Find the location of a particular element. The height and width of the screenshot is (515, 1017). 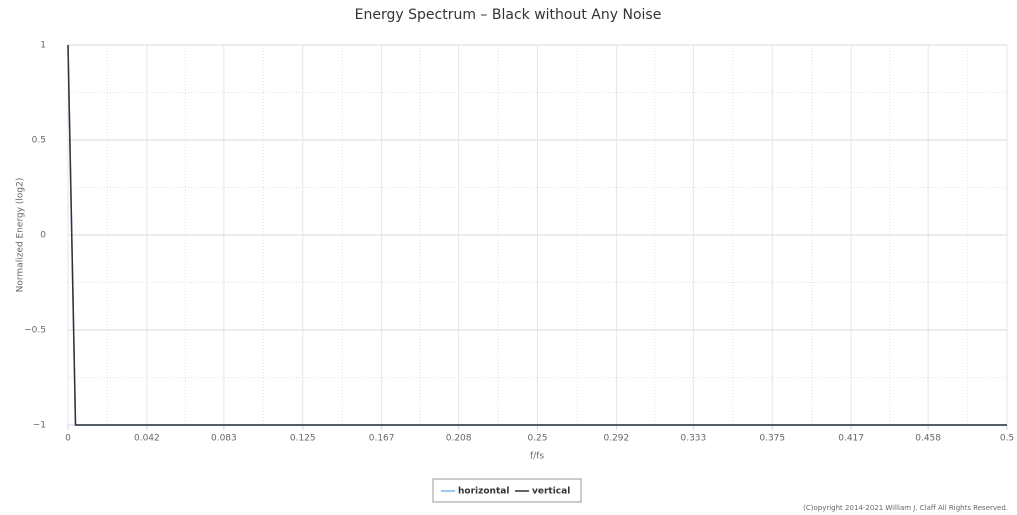

x-tick-label: 0.375 is located at coordinates (772, 439).